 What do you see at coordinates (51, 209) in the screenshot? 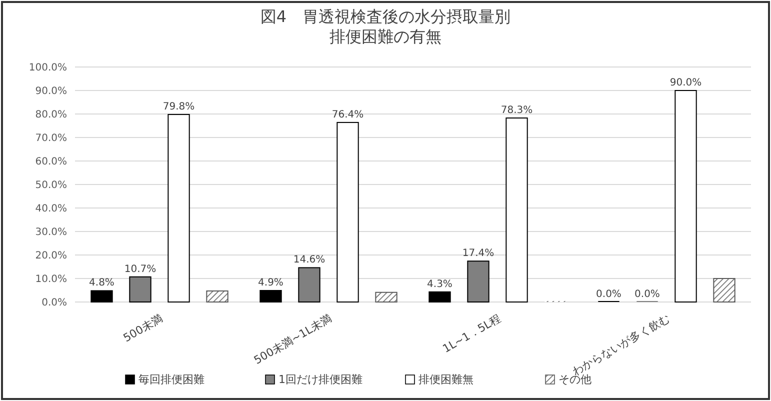
I see `y-tick-label: 40.0%` at bounding box center [51, 209].